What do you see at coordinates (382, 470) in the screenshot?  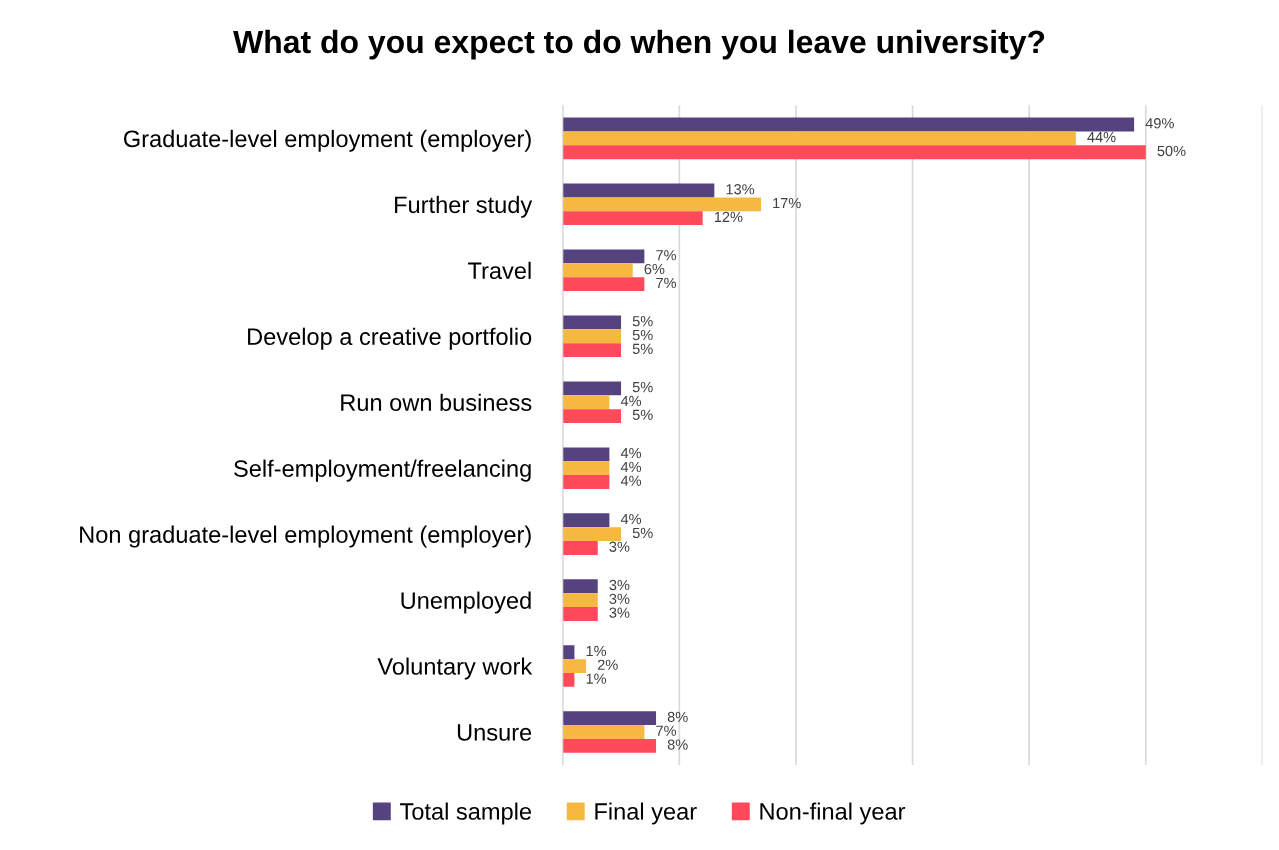 I see `y-tick-label: Self-employment/freelancing` at bounding box center [382, 470].